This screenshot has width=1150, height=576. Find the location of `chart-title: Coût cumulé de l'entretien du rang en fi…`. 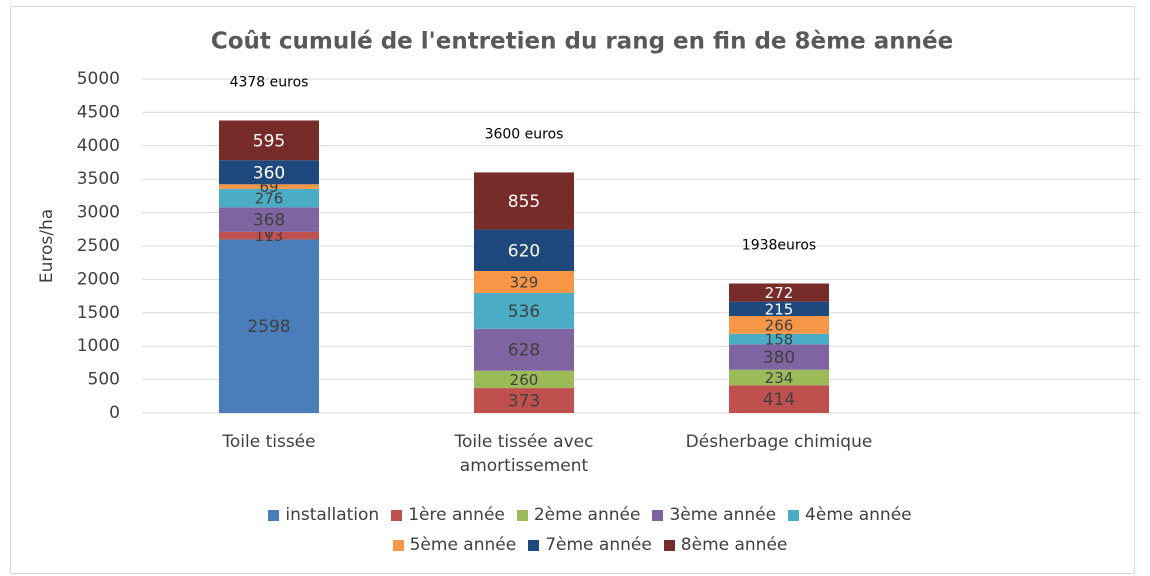

chart-title: Coût cumulé de l'entretien du rang en fi… is located at coordinates (582, 42).